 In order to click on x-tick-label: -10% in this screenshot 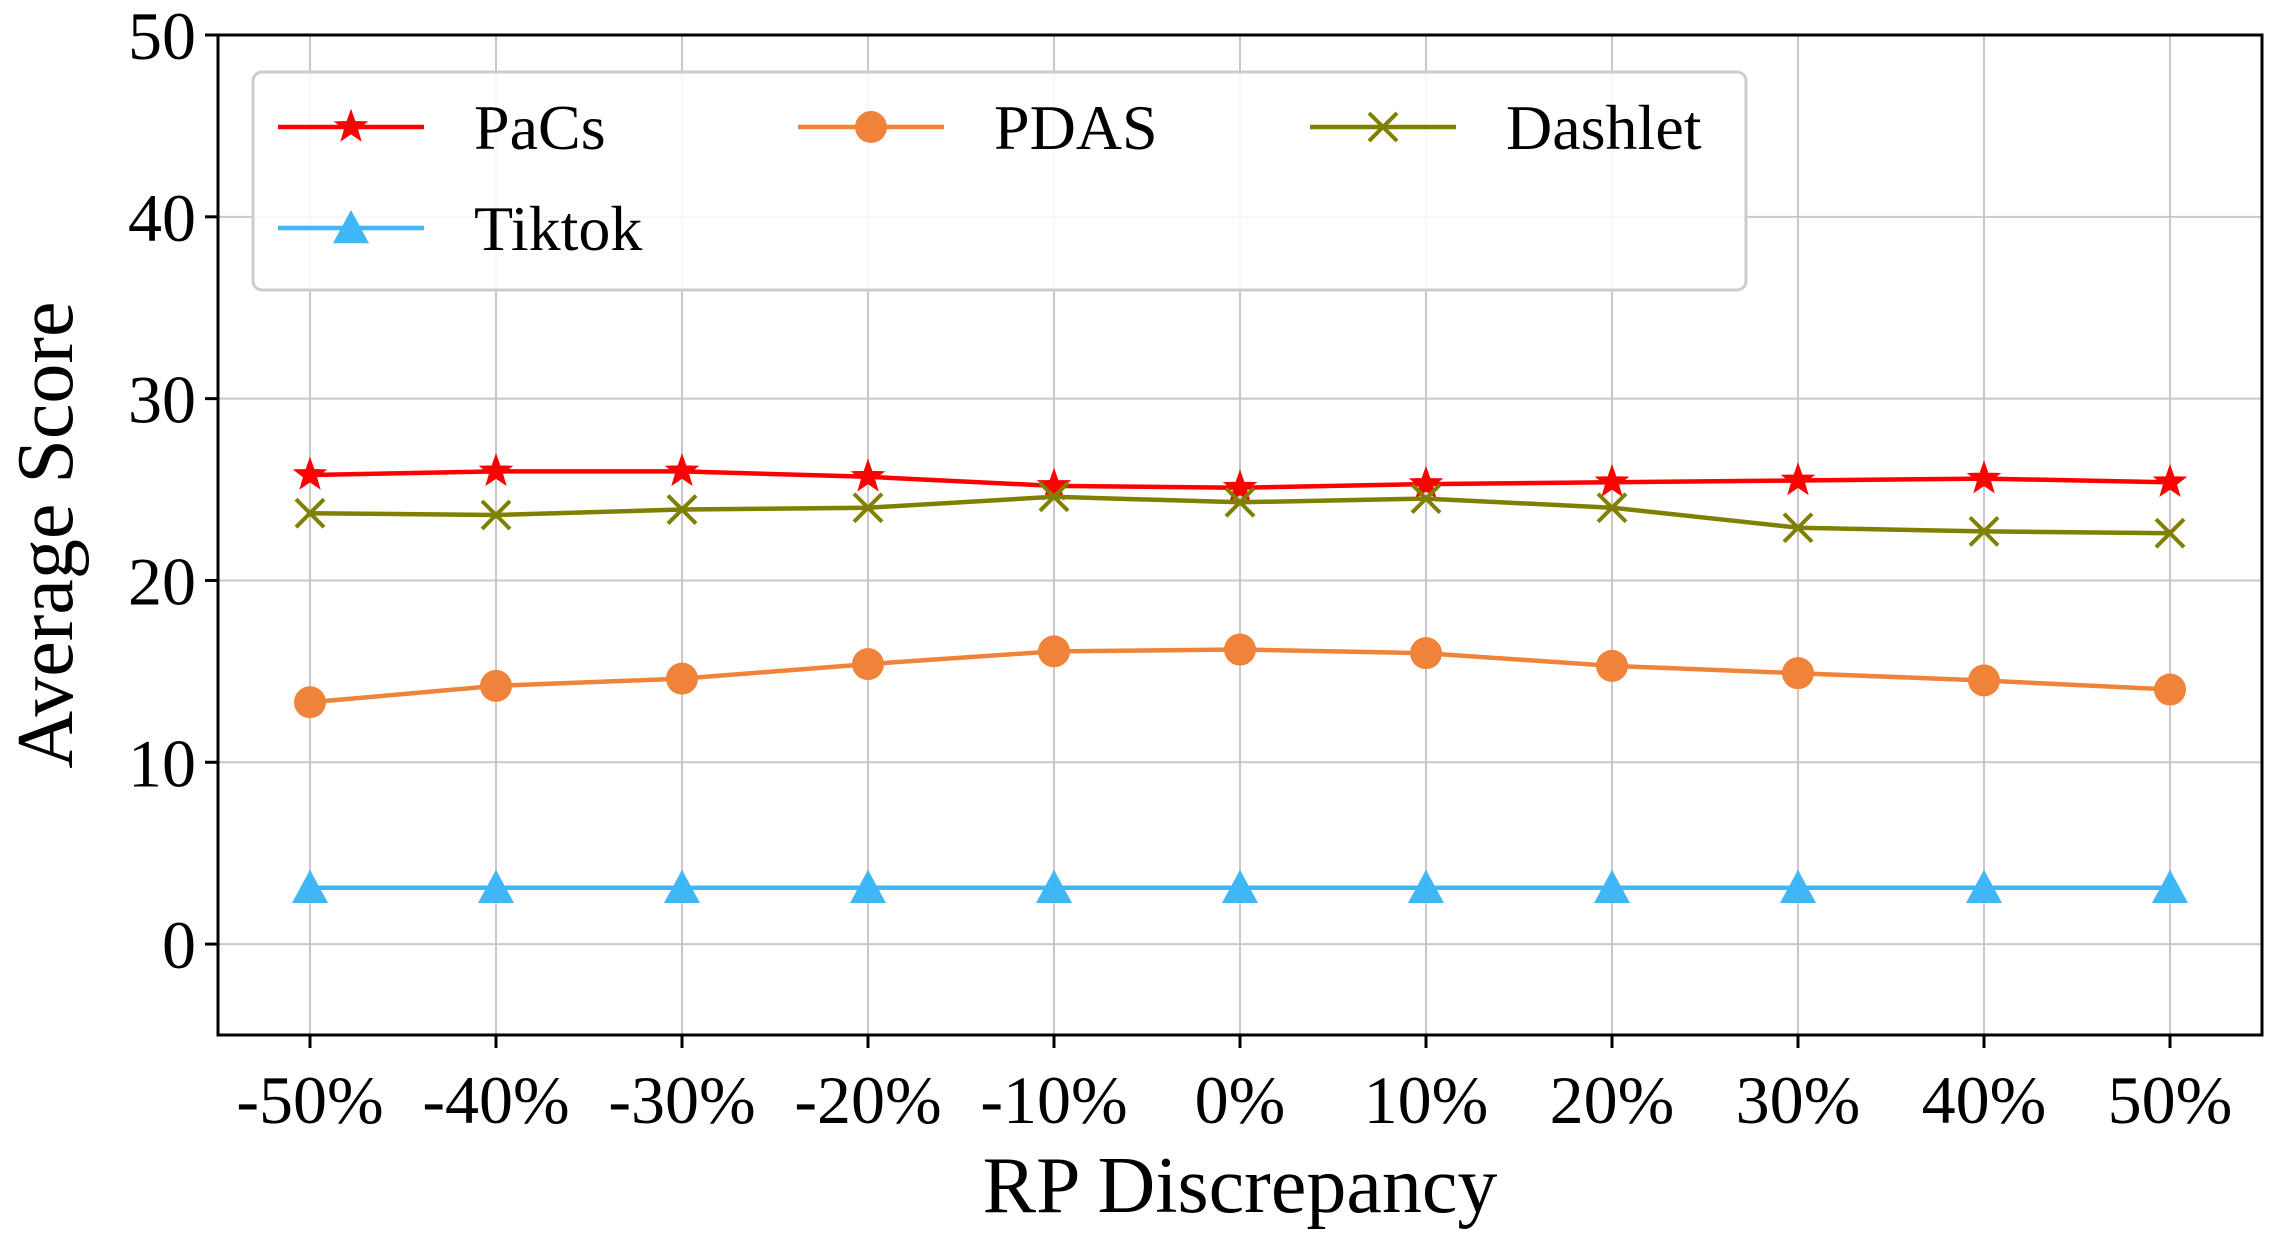, I will do `click(1053, 1100)`.